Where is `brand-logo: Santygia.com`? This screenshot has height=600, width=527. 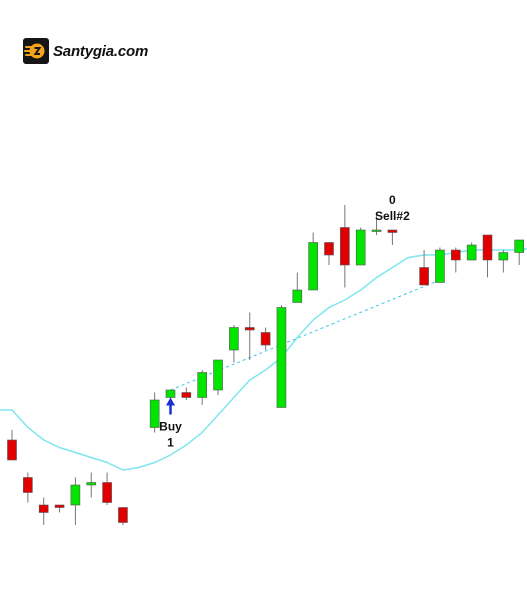
brand-logo: Santygia.com is located at coordinates (85, 51).